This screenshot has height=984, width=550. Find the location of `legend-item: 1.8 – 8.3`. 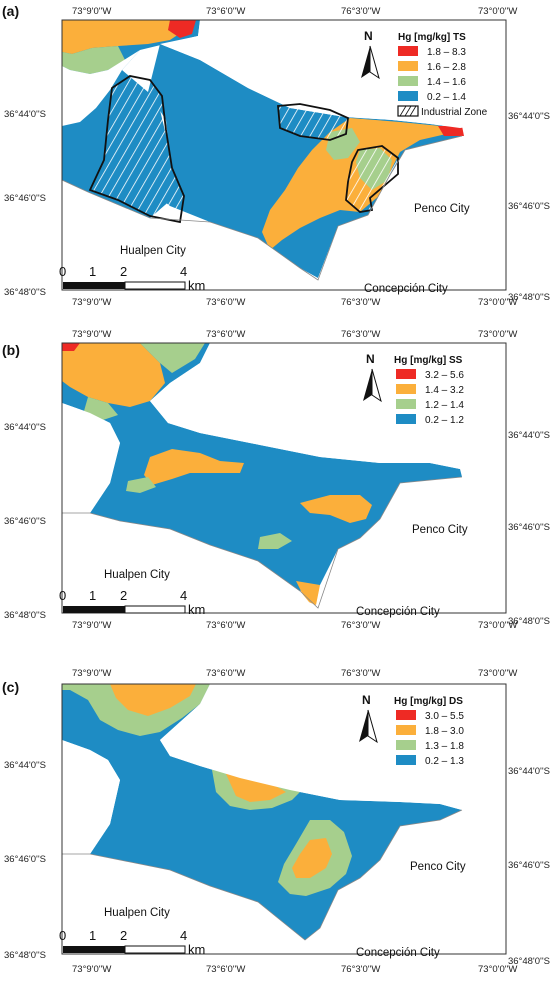

legend-item: 1.8 – 8.3 is located at coordinates (446, 52).